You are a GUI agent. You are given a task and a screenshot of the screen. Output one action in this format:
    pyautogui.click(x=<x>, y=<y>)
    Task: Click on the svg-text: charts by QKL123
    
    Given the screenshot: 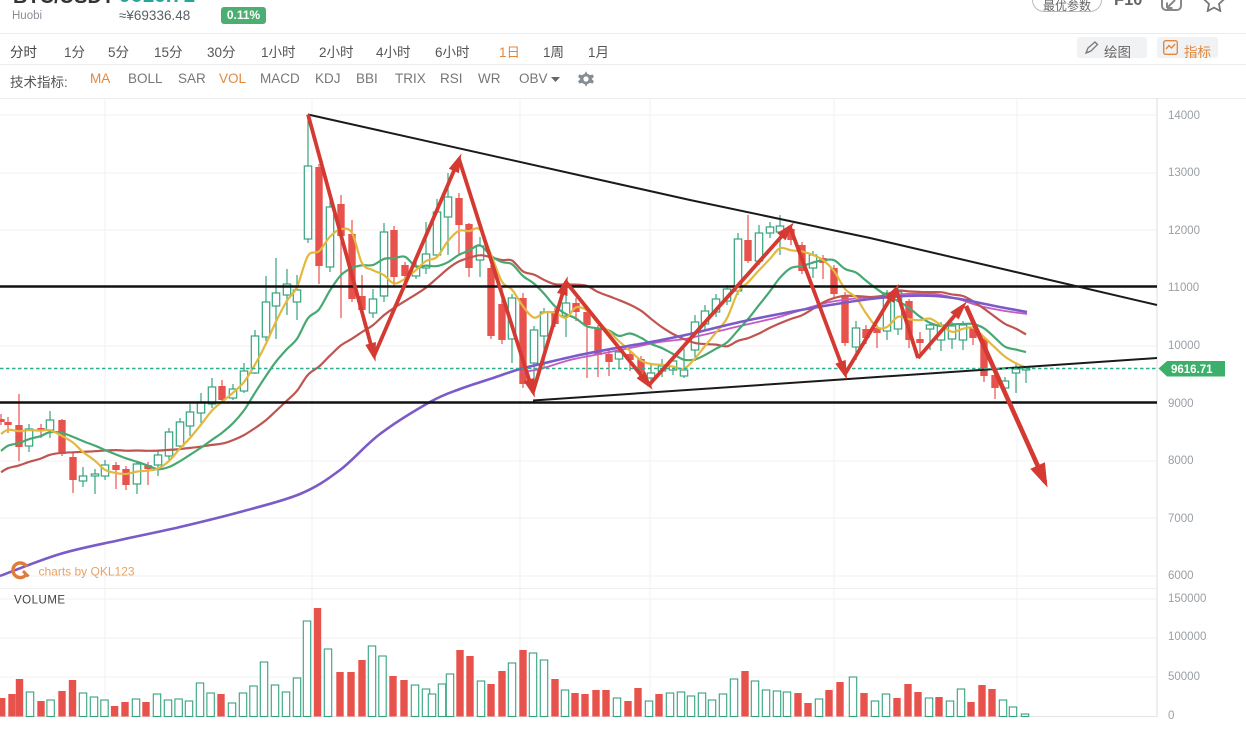 What is the action you would take?
    pyautogui.click(x=87, y=572)
    